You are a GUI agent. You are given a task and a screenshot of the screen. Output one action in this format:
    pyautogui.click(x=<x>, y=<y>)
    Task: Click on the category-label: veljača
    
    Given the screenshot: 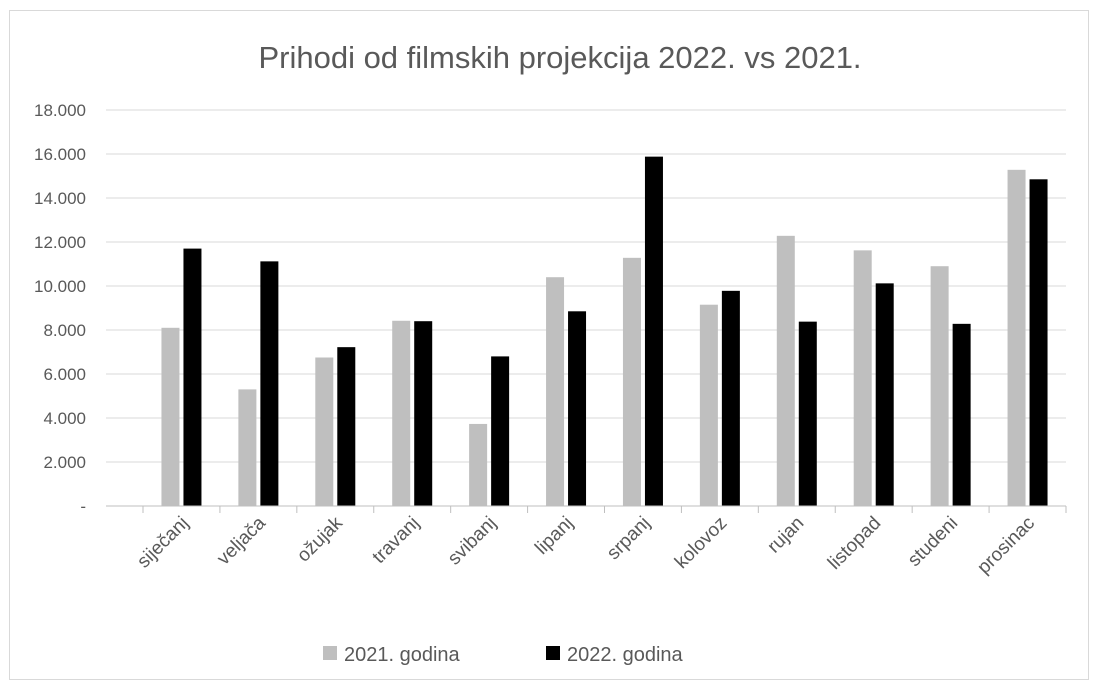 What is the action you would take?
    pyautogui.click(x=241, y=540)
    